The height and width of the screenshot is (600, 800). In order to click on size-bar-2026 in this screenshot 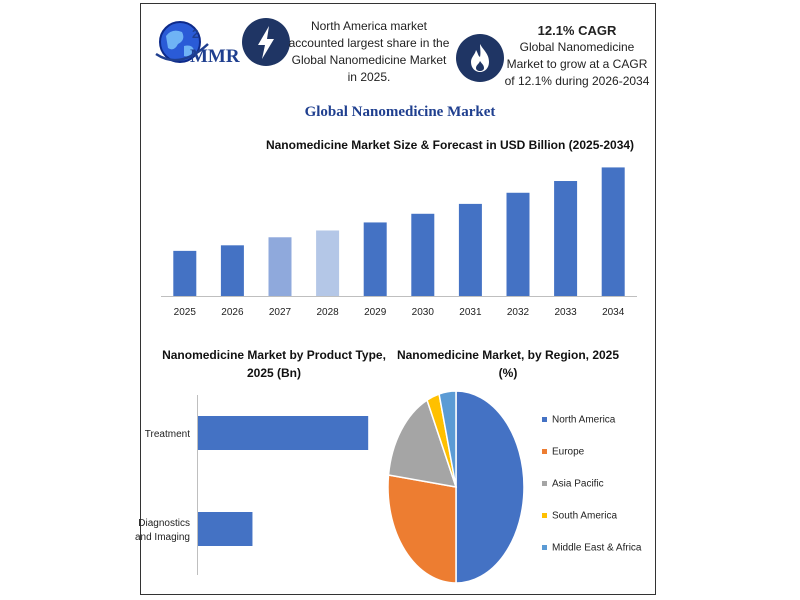, I will do `click(232, 270)`.